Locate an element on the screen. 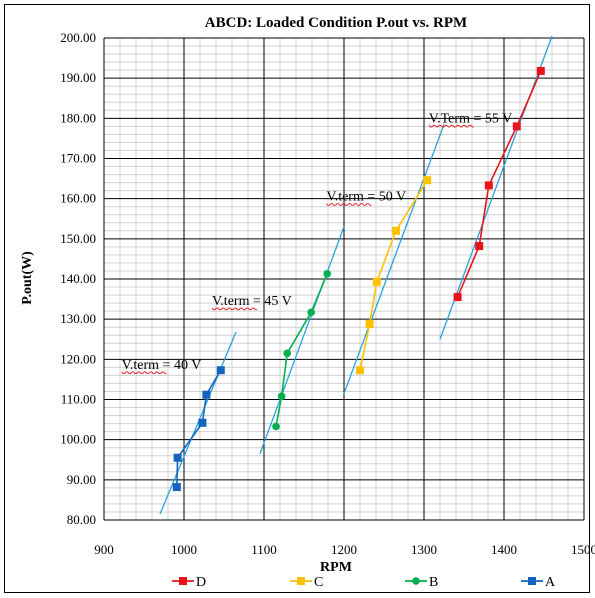 The height and width of the screenshot is (598, 595). y-tick-label: 80.00 is located at coordinates (81, 519).